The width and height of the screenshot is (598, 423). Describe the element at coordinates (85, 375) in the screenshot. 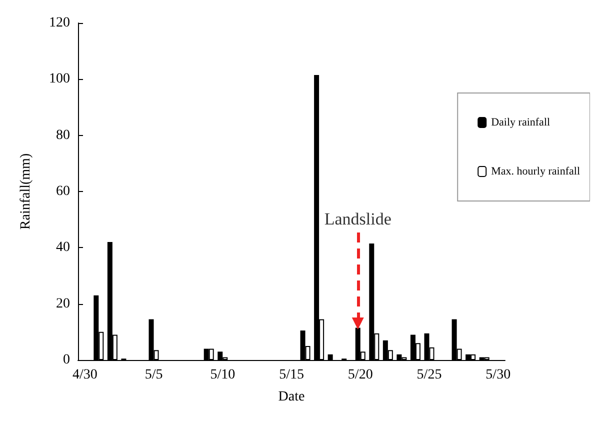

I see `x-tick-label: 4/30` at that location.